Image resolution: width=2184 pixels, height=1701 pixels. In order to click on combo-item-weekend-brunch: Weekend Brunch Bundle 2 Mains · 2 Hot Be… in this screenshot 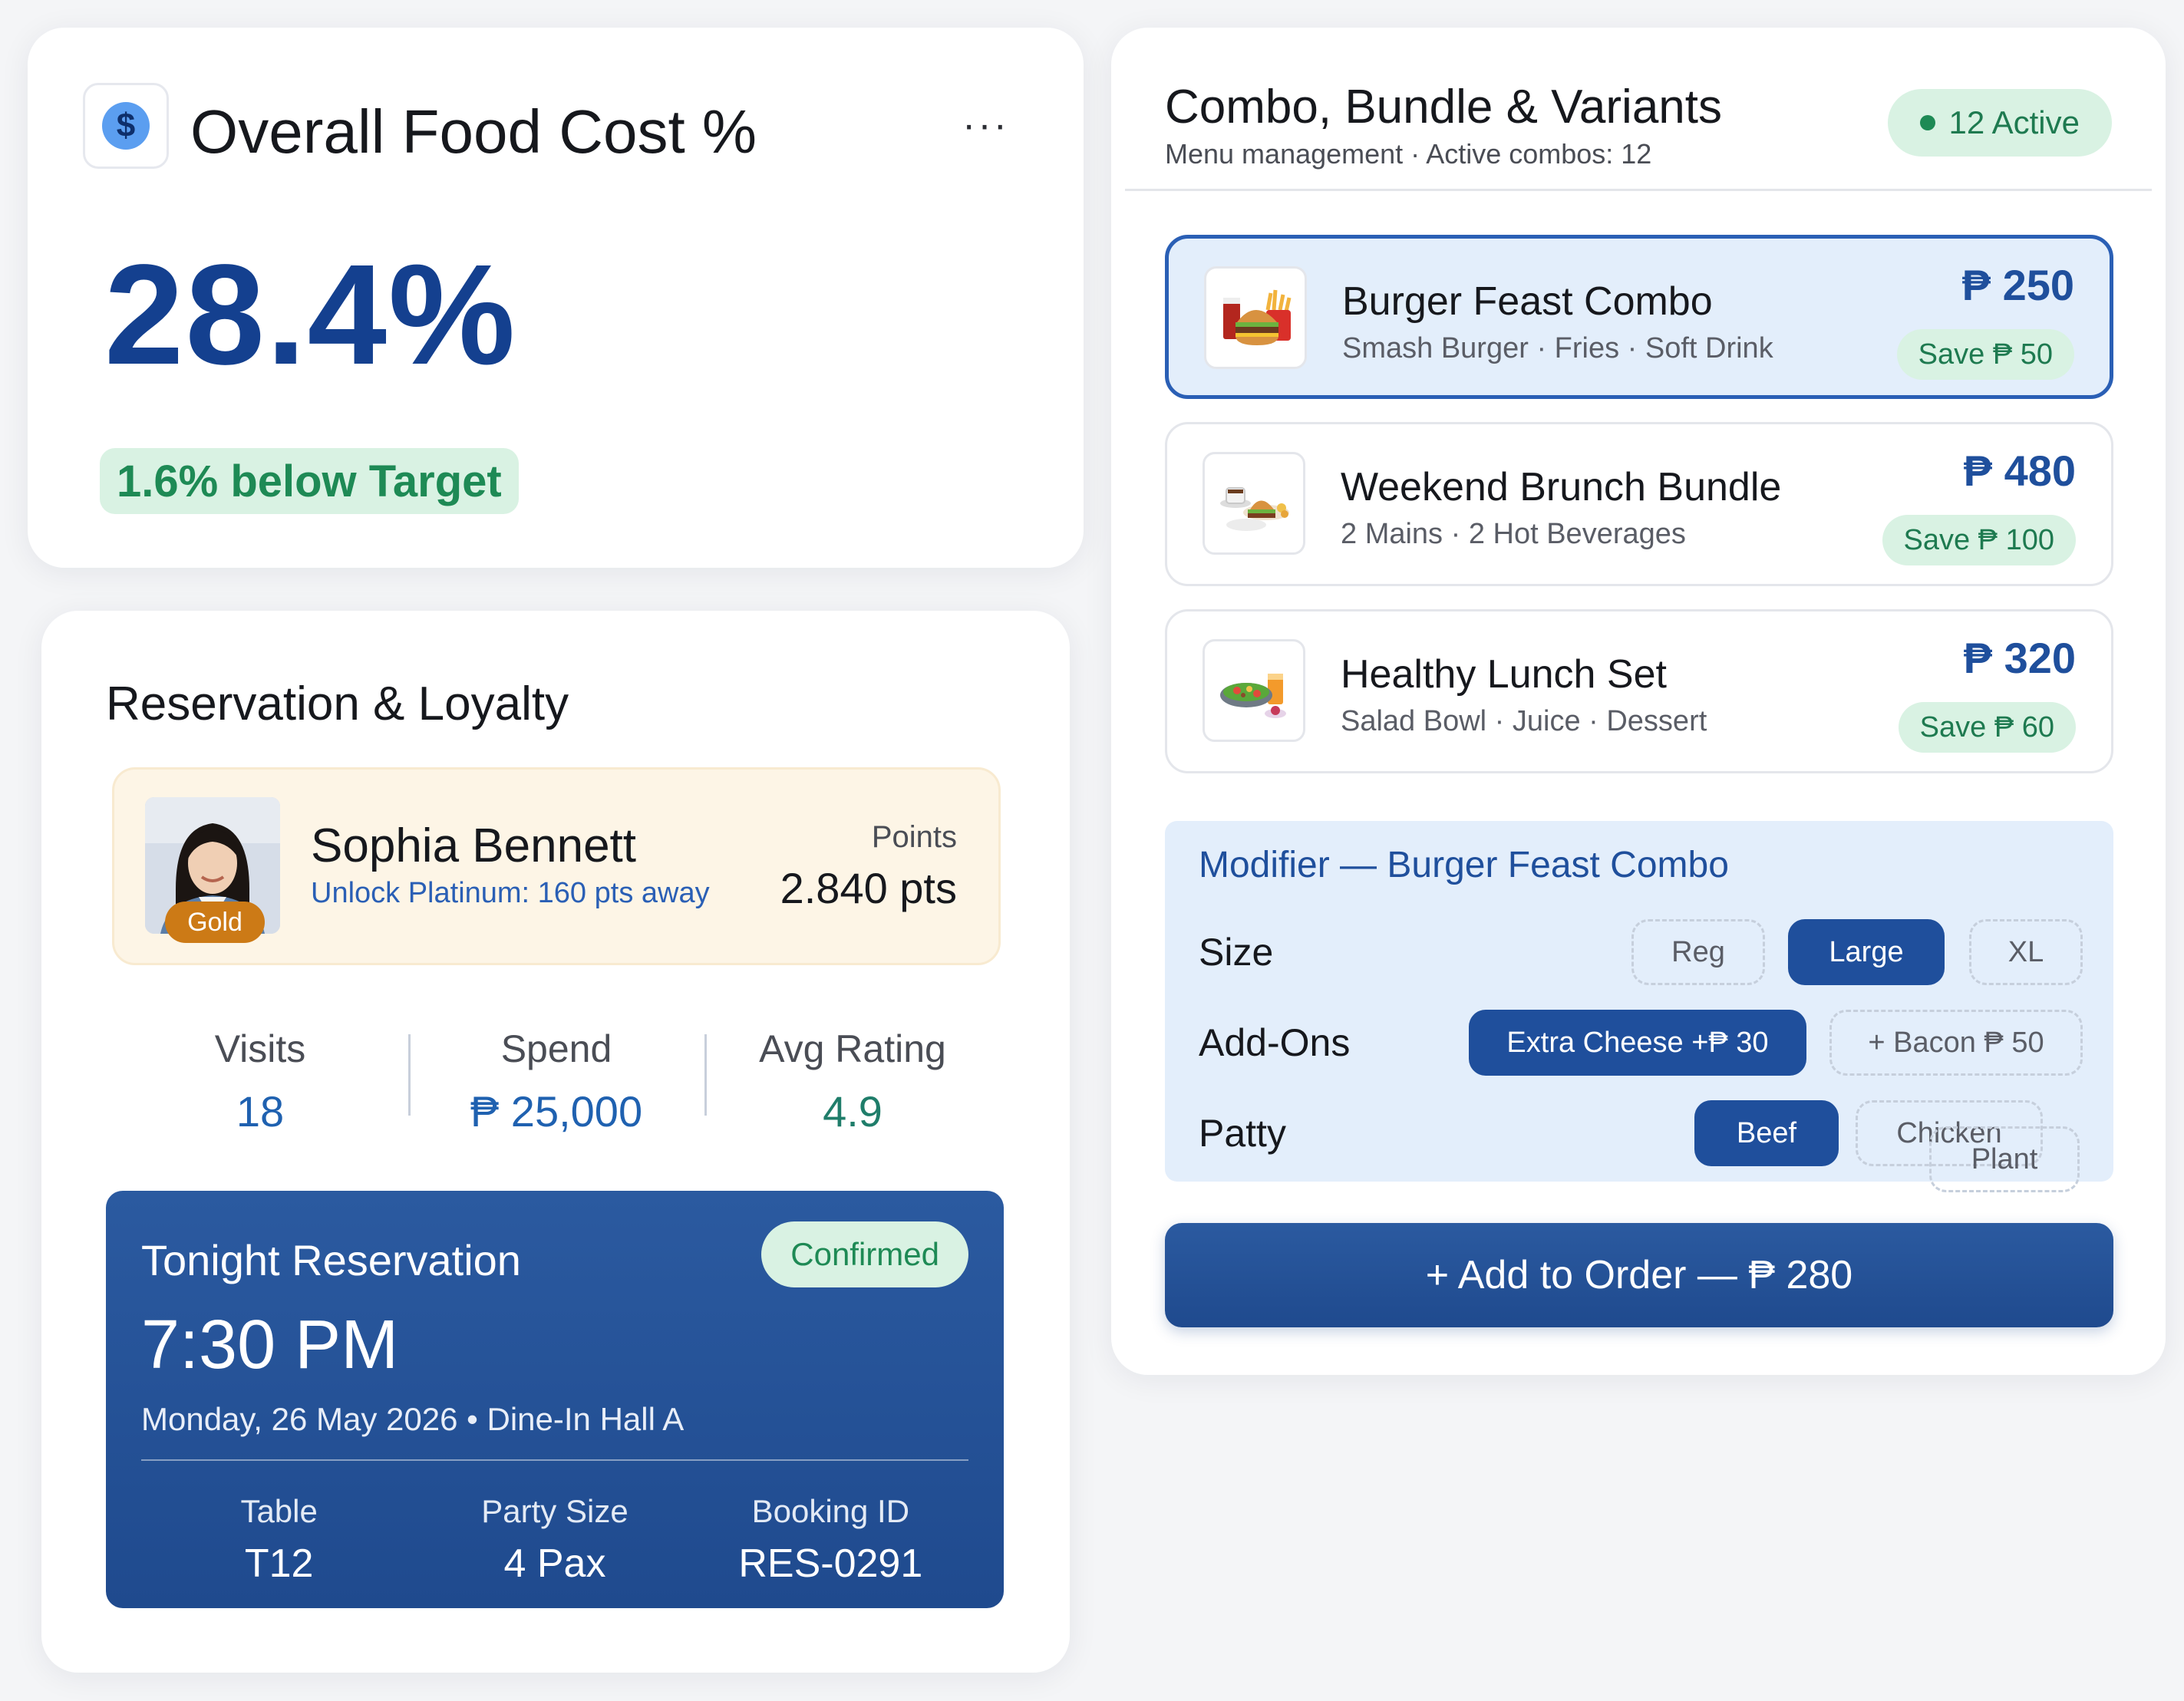, I will do `click(1639, 504)`.